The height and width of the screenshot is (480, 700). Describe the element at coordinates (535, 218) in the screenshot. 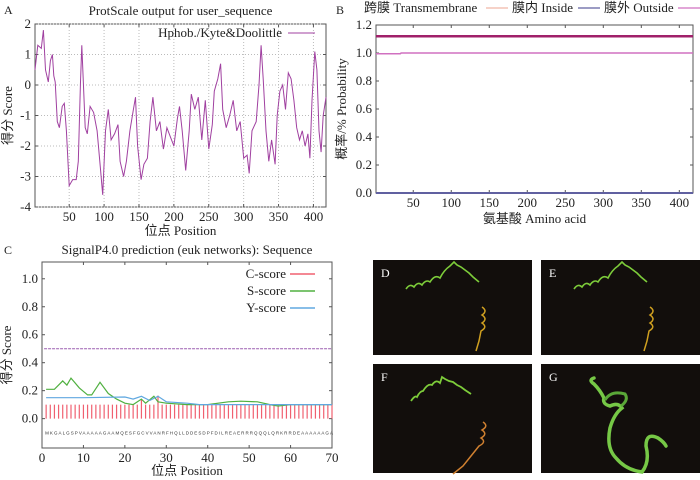

I see `x-axis-label: 氨基酸 Amino acid` at that location.